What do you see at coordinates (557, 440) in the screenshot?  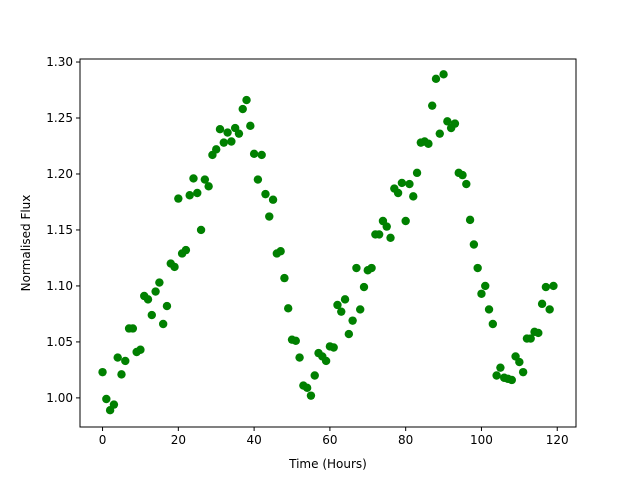 I see `x-tick-label: 120` at bounding box center [557, 440].